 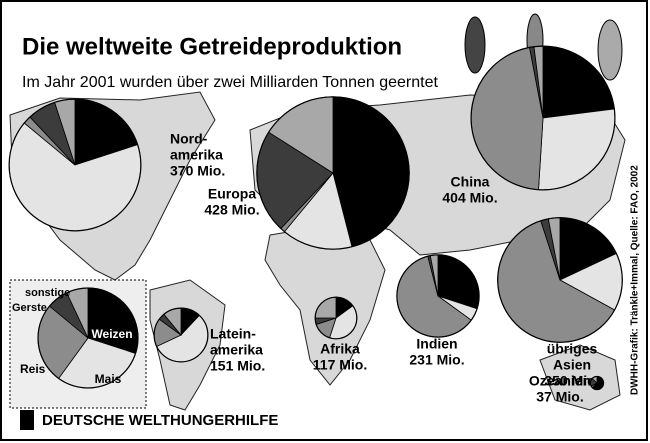 I want to click on region-total: 231 Mio., so click(x=436, y=360).